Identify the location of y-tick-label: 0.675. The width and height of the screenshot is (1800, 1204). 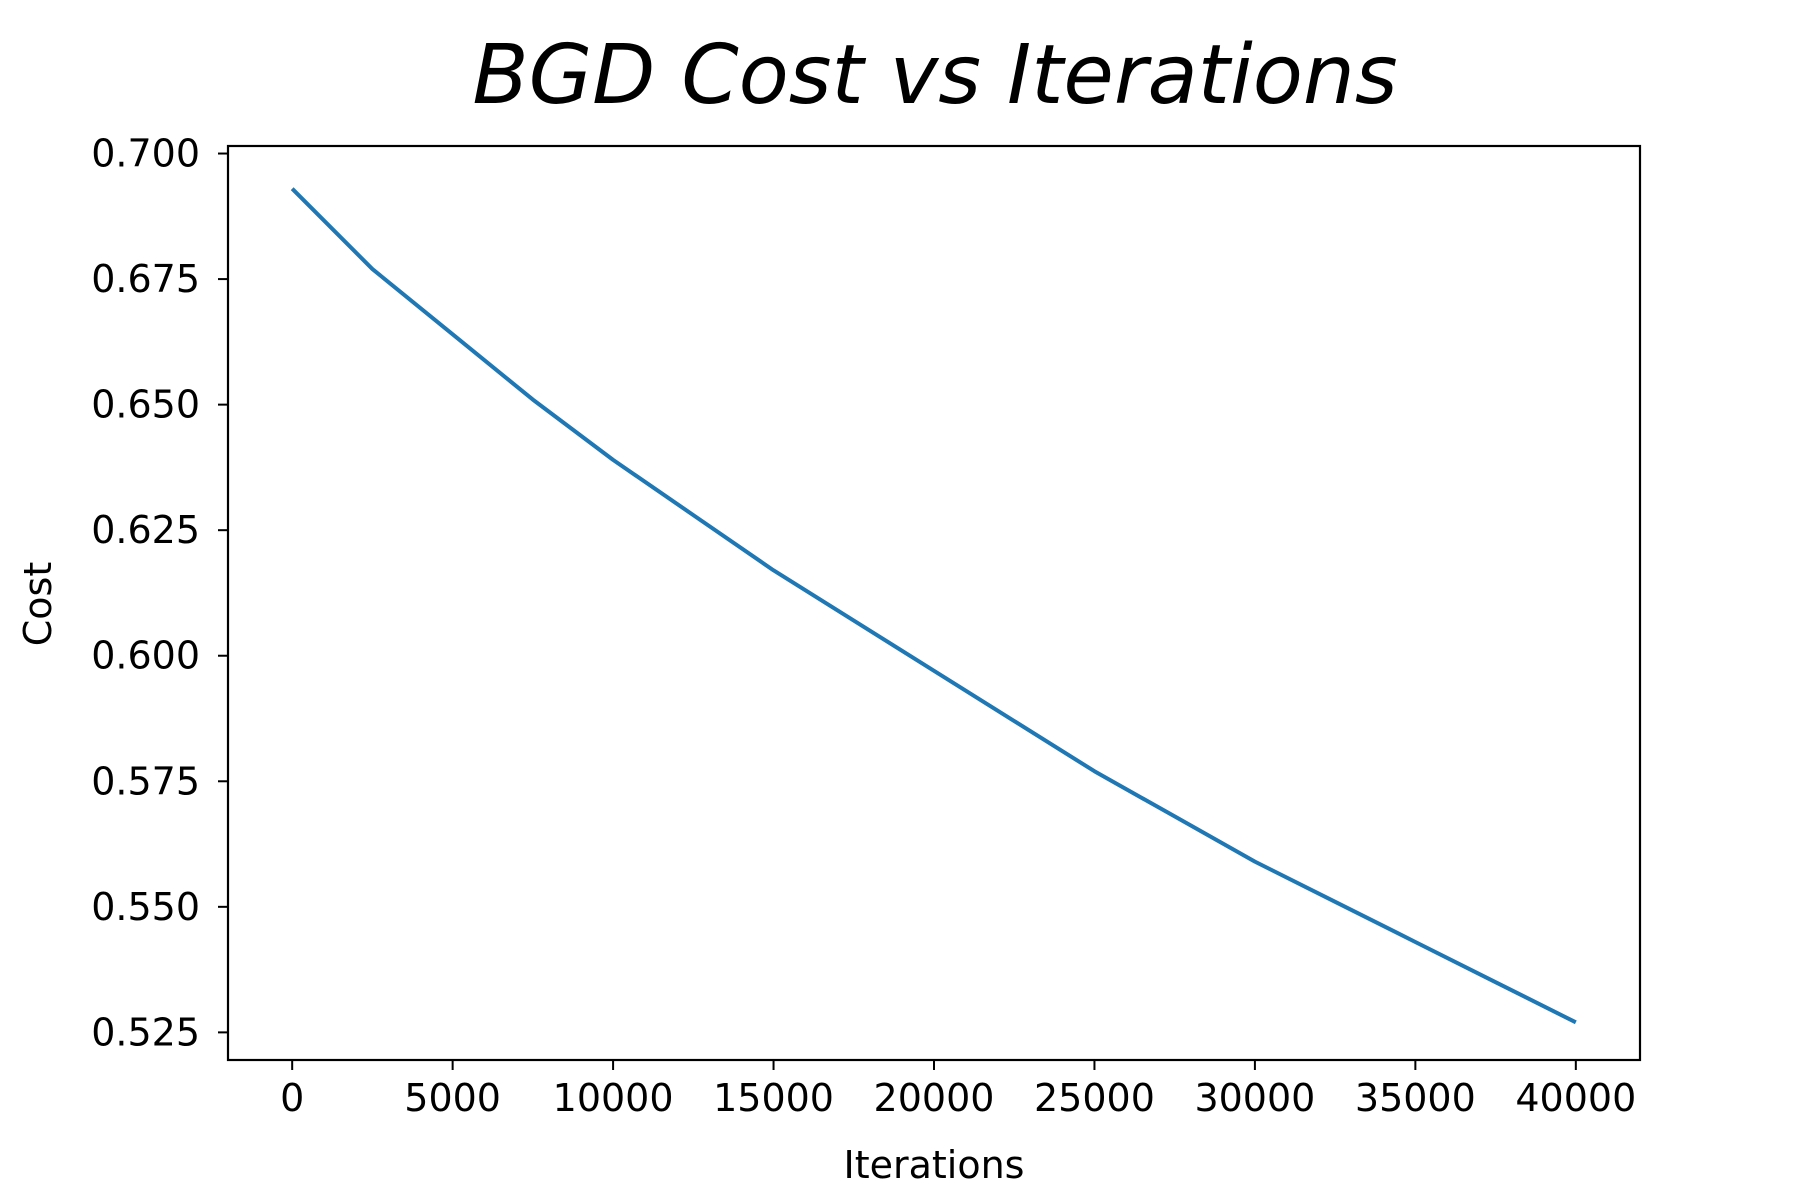
(145, 279).